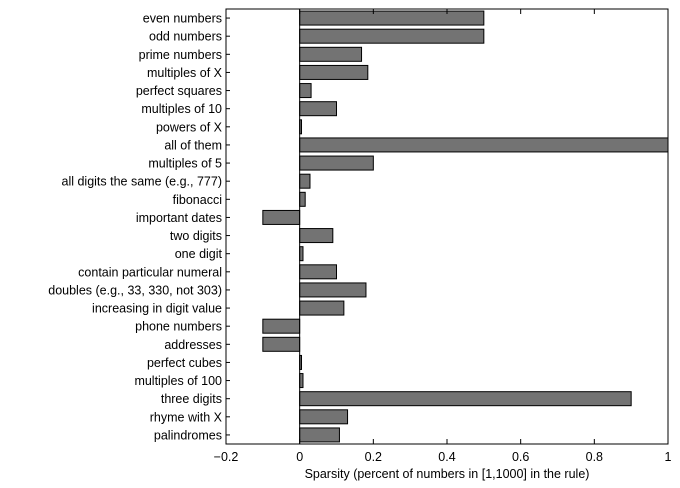 Image resolution: width=680 pixels, height=488 pixels. I want to click on x-tick-label: 0, so click(299, 457).